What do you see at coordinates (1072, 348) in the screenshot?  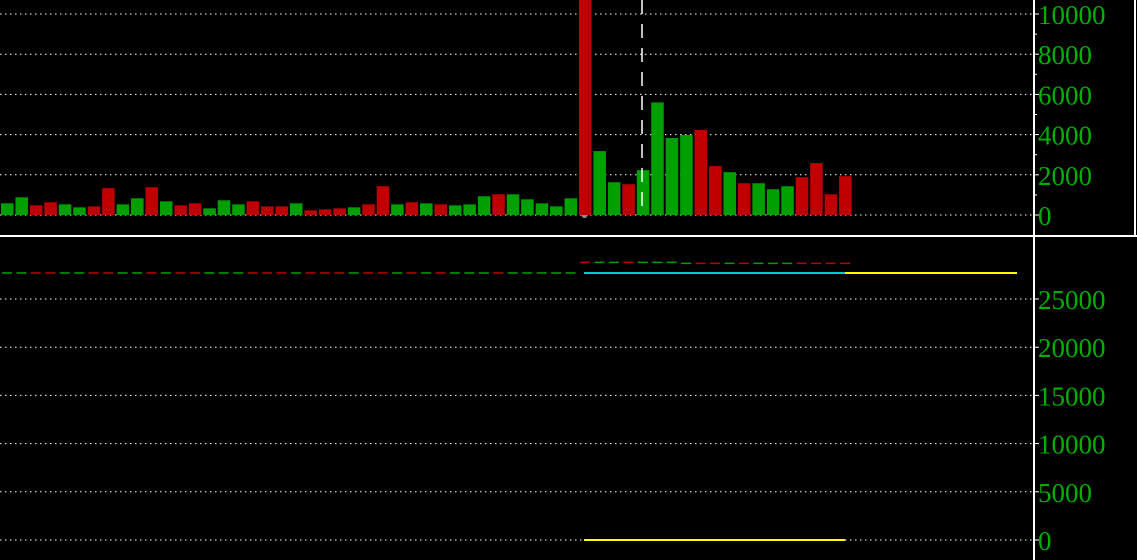 I see `y-tick-label: 20000` at bounding box center [1072, 348].